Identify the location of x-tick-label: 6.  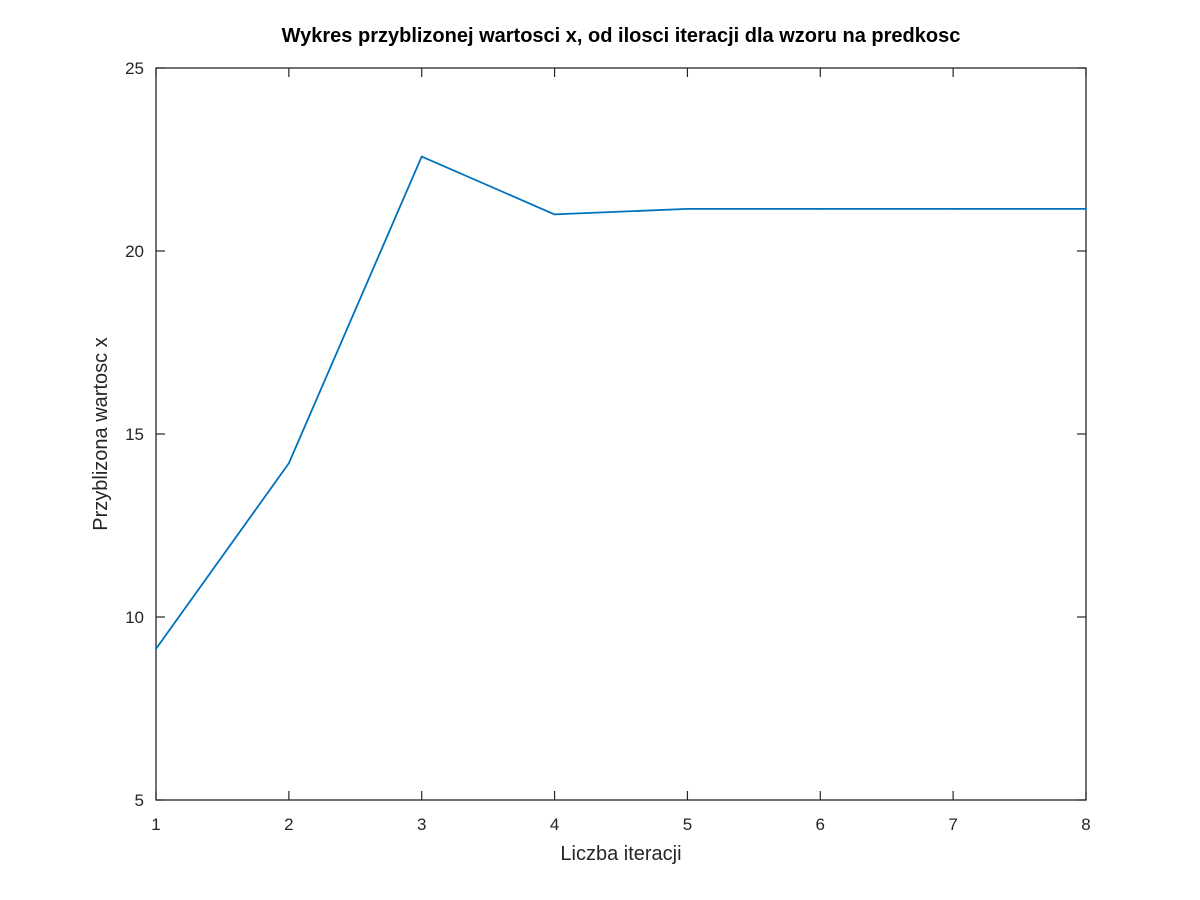
(820, 824).